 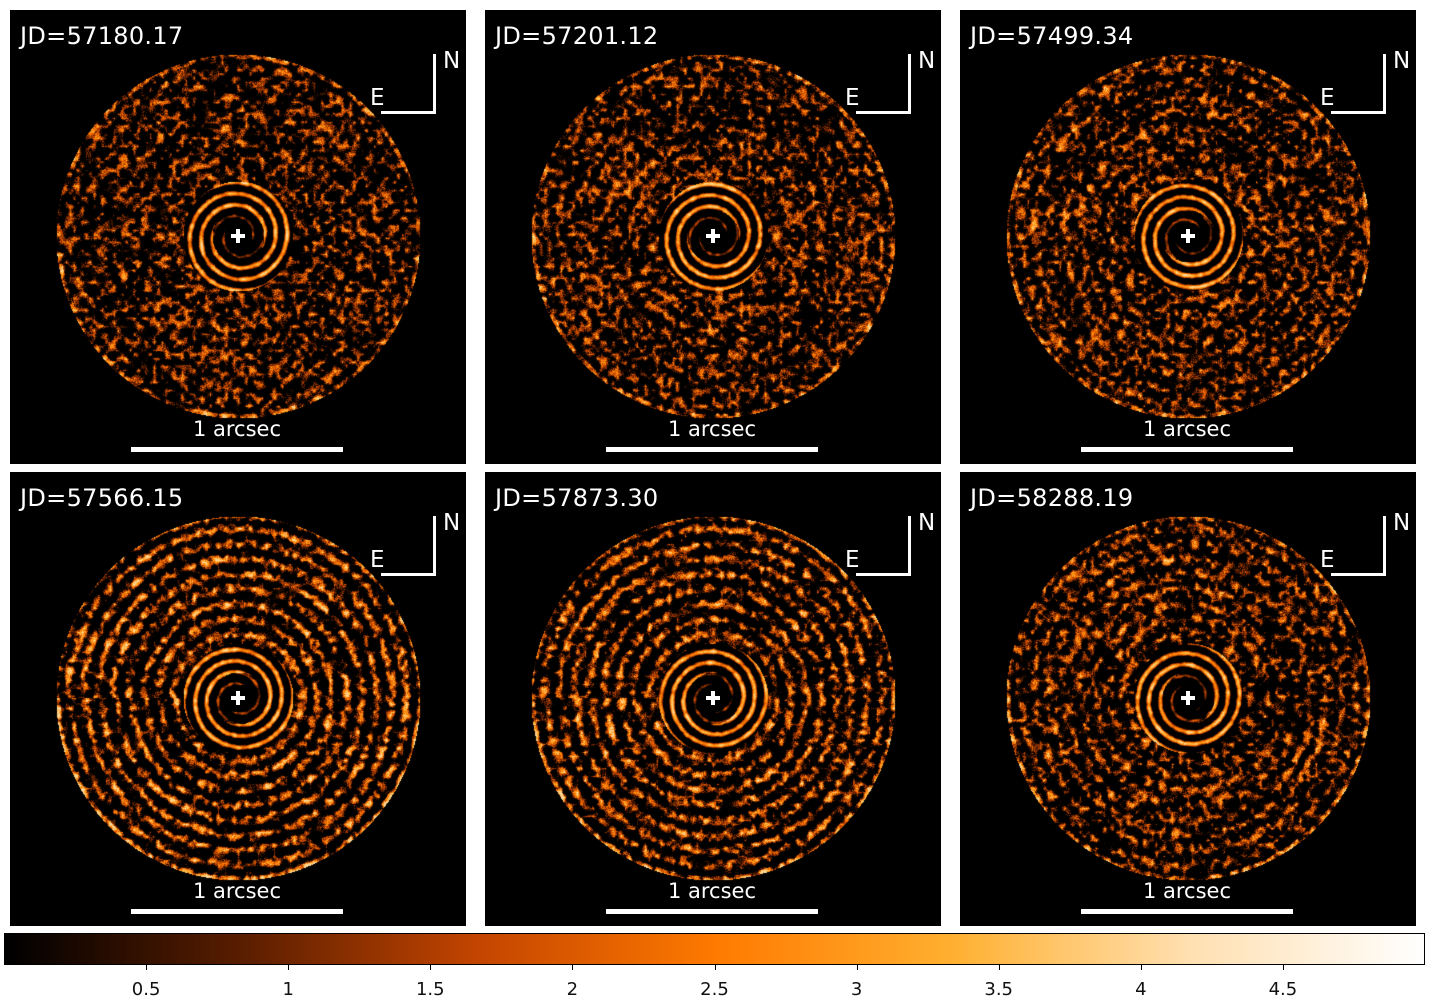 What do you see at coordinates (1052, 36) in the screenshot?
I see `julian-date-label: JD=57499.34` at bounding box center [1052, 36].